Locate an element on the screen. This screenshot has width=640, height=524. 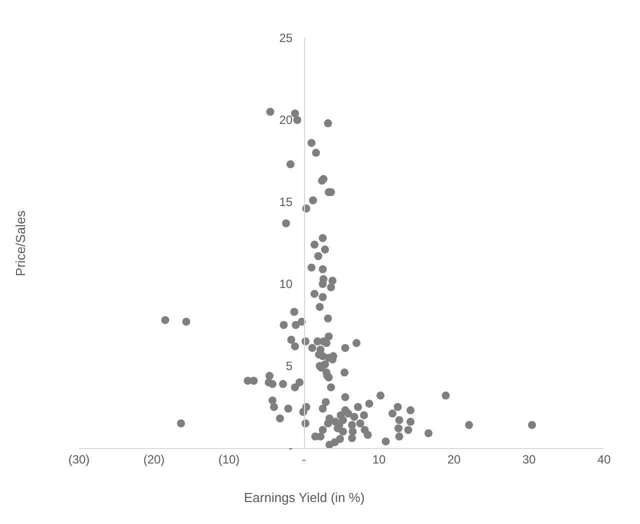
x-axis-title: Earnings Yield (in %) is located at coordinates (304, 497).